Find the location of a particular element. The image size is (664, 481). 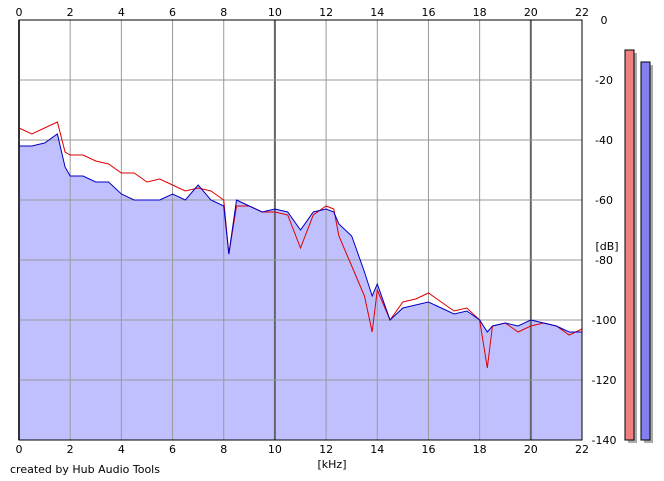

y-tick-labels-right: 0 -20 -40 -60 -80 -100 -120 -140 is located at coordinates (604, 230).